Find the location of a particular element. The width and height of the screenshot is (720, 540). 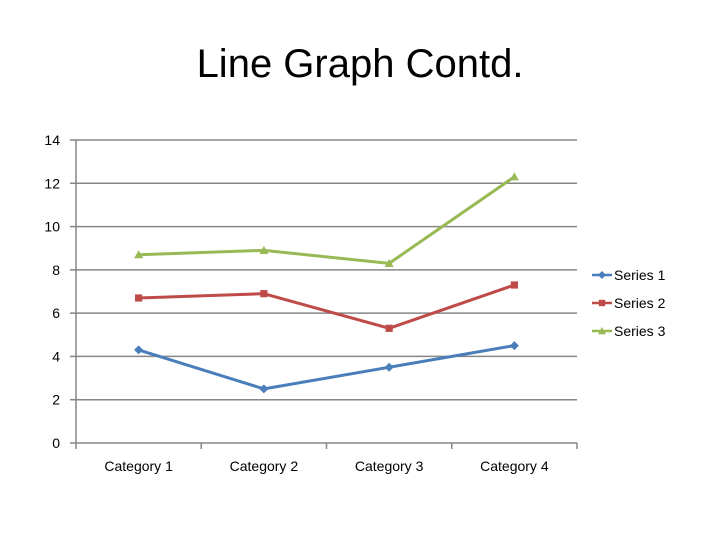

y-tick-label: 14 is located at coordinates (52, 140).